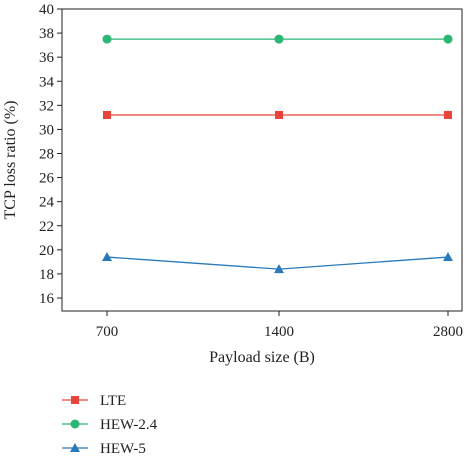 This screenshot has width=474, height=465. I want to click on legend-item: HEW-2.4, so click(110, 425).